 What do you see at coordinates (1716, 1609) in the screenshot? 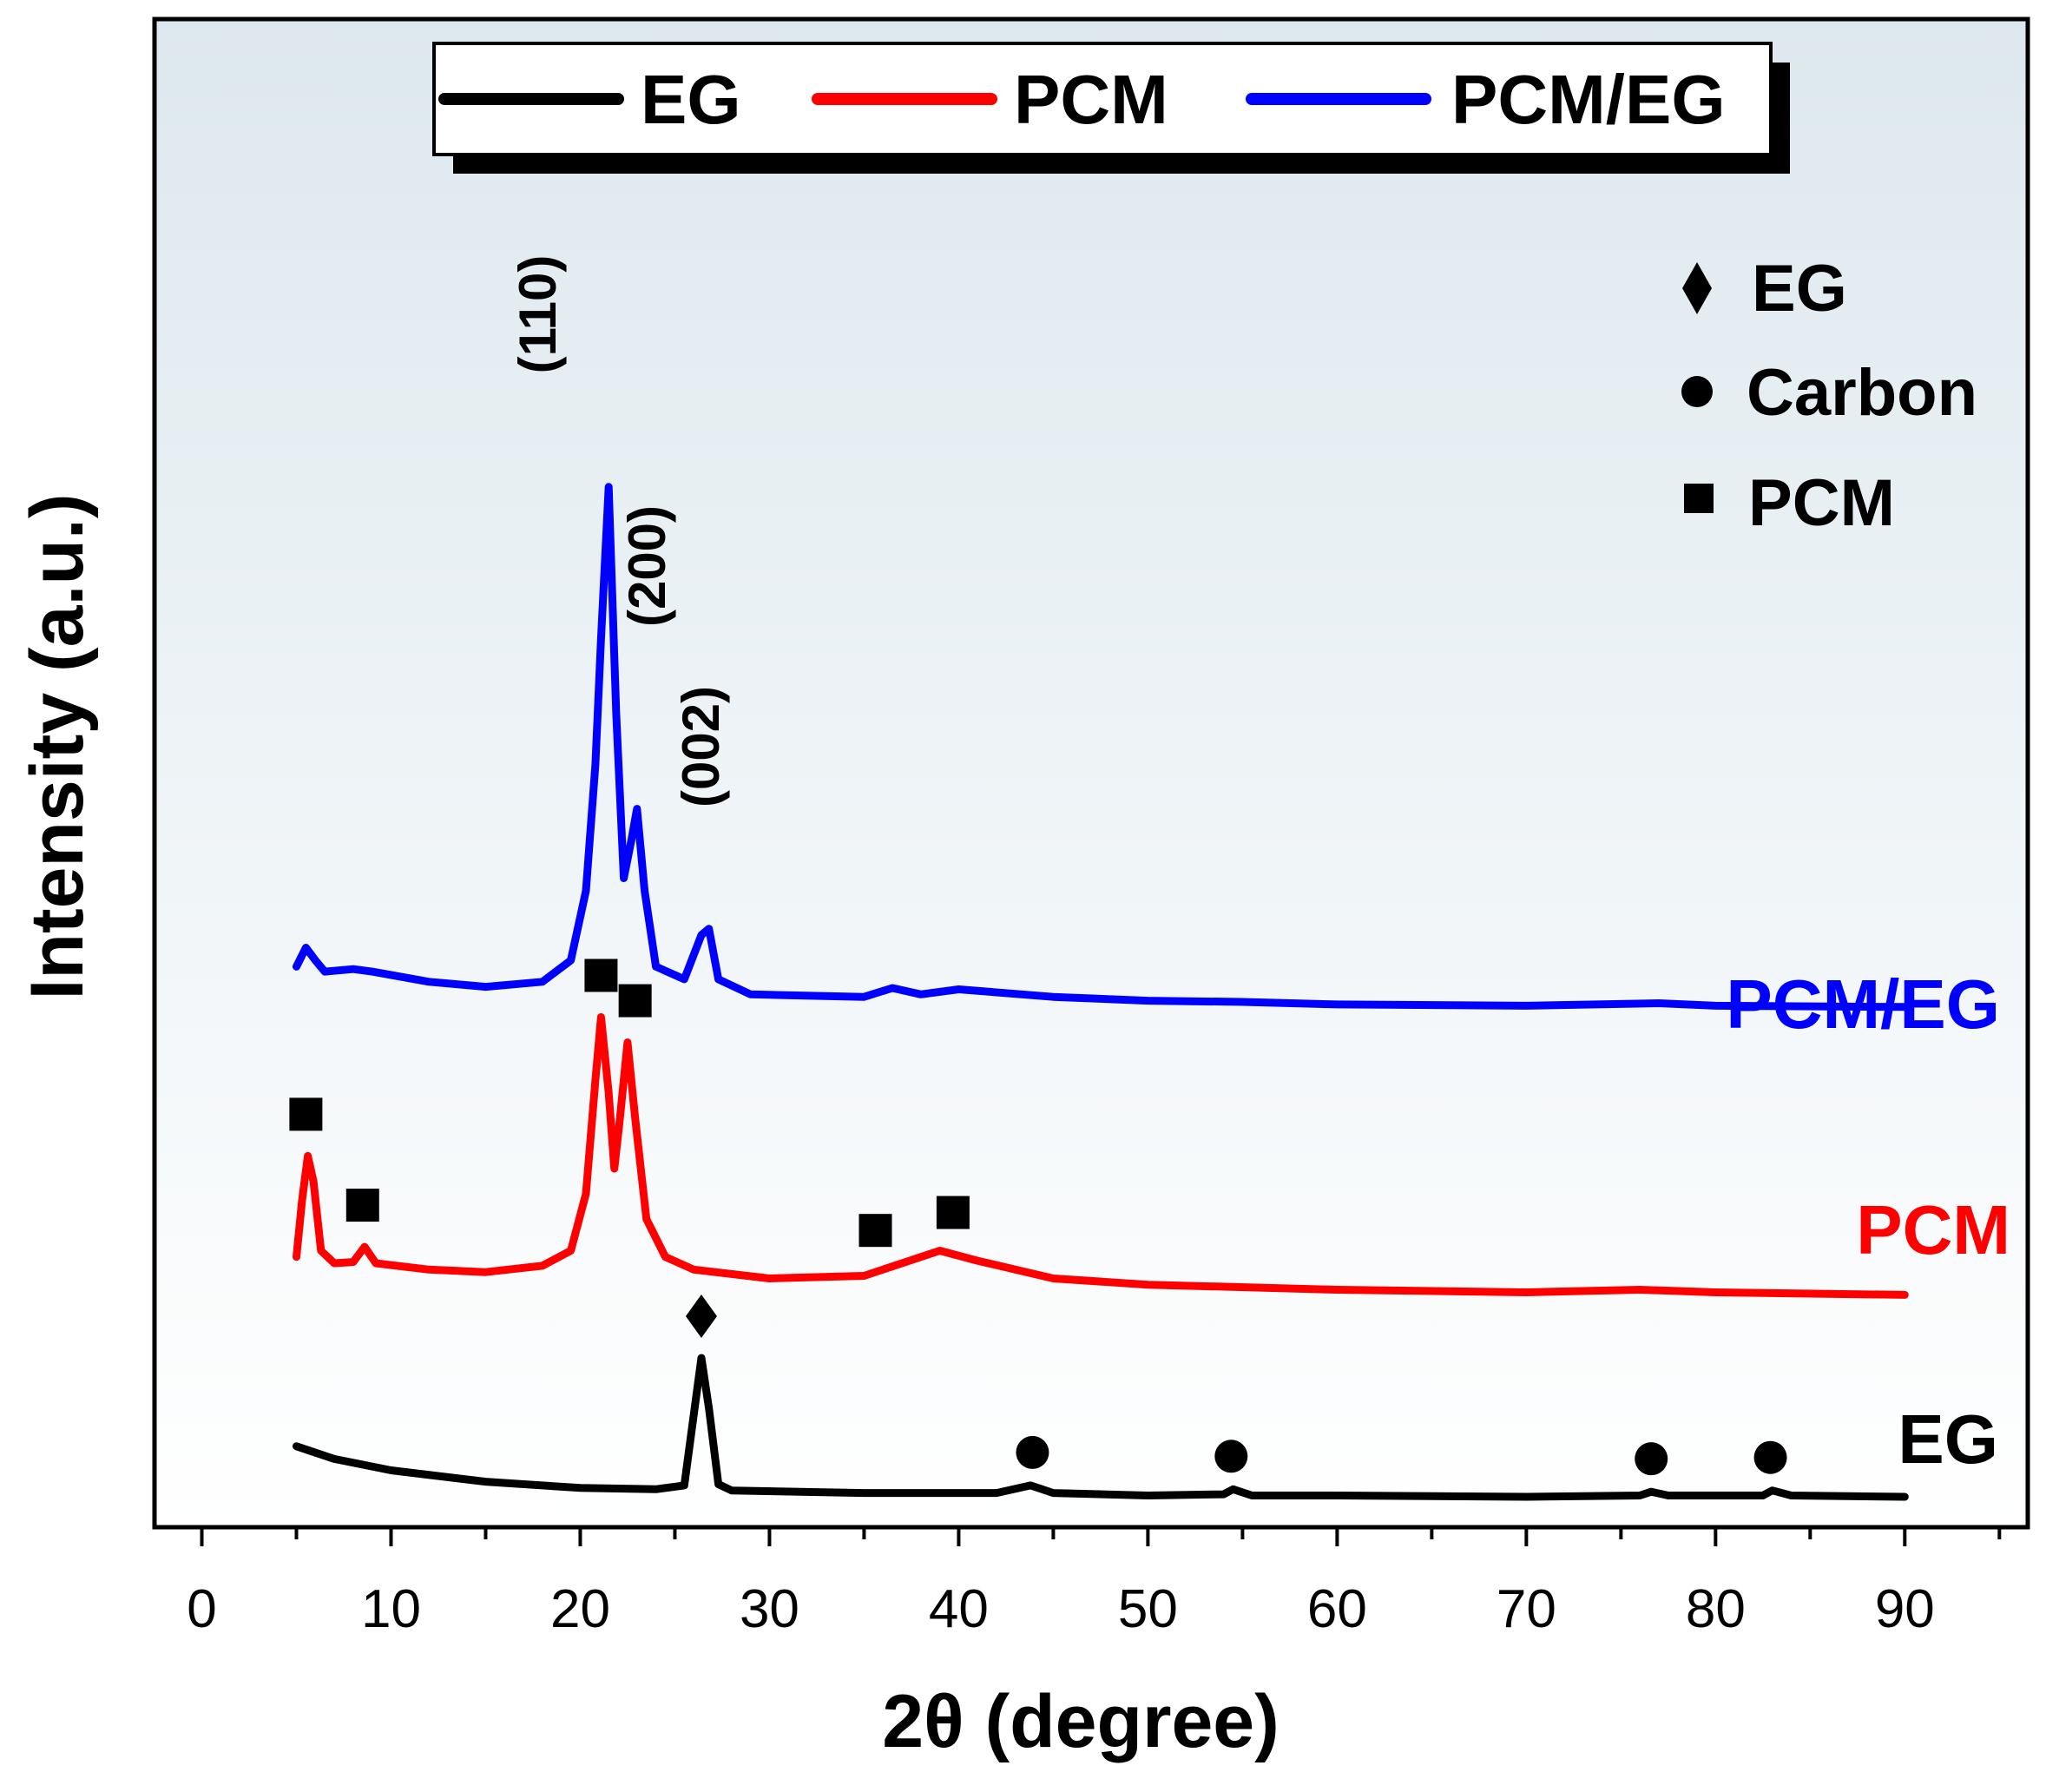
I see `x-tick-label-80: 80` at bounding box center [1716, 1609].